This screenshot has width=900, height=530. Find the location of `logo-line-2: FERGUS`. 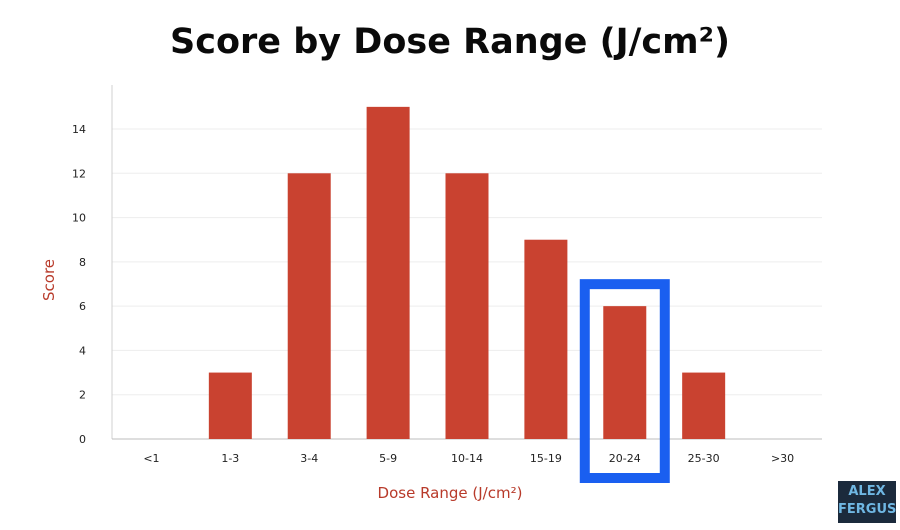

logo-line-2: FERGUS is located at coordinates (867, 509).